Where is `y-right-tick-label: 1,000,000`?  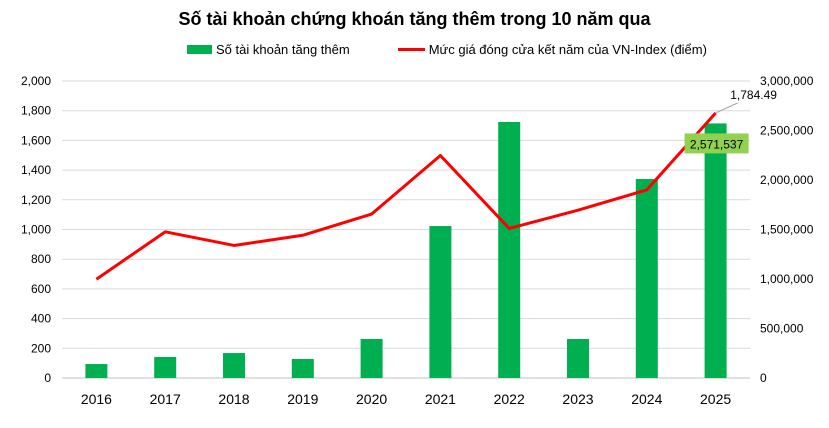 y-right-tick-label: 1,000,000 is located at coordinates (787, 279).